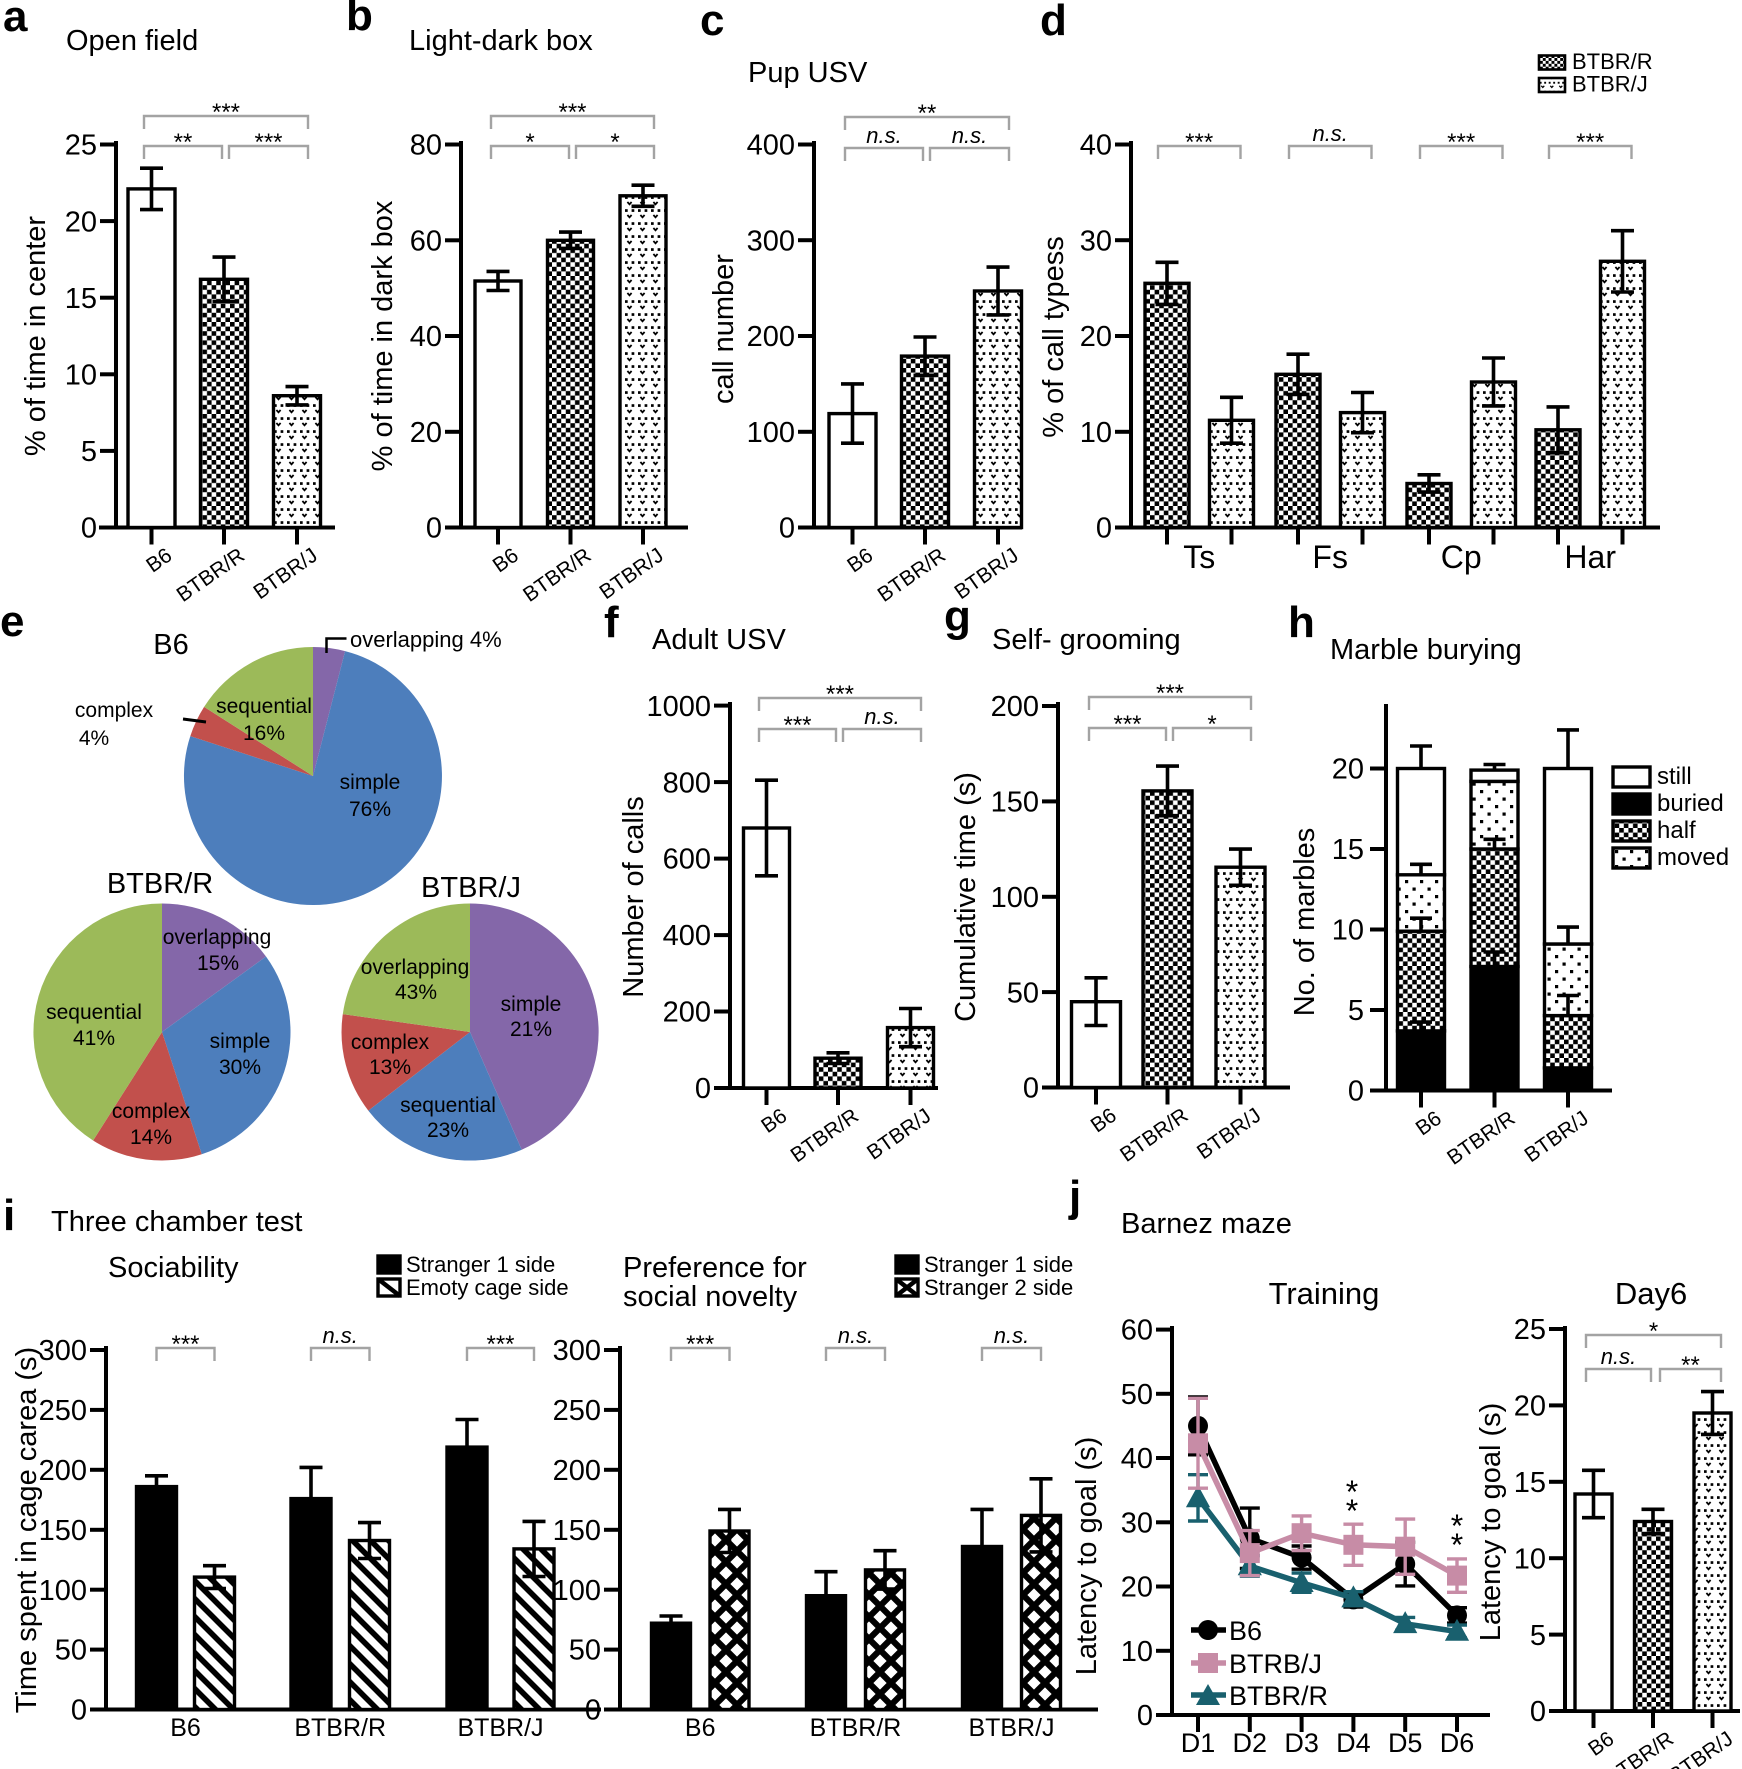 Image resolution: width=1742 pixels, height=1769 pixels. Describe the element at coordinates (998, 1264) in the screenshot. I see `svg-text: Stranger 1 side` at that location.